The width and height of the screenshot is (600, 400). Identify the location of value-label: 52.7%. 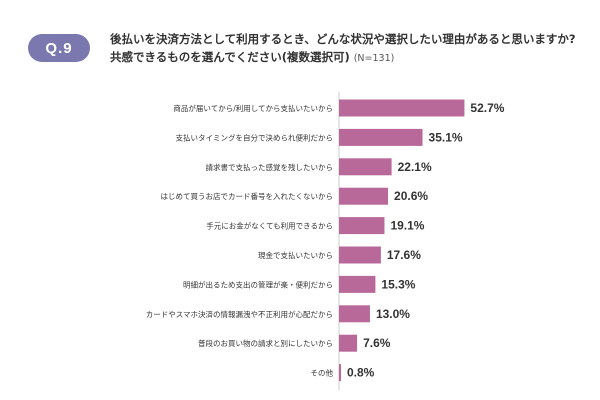
(487, 108).